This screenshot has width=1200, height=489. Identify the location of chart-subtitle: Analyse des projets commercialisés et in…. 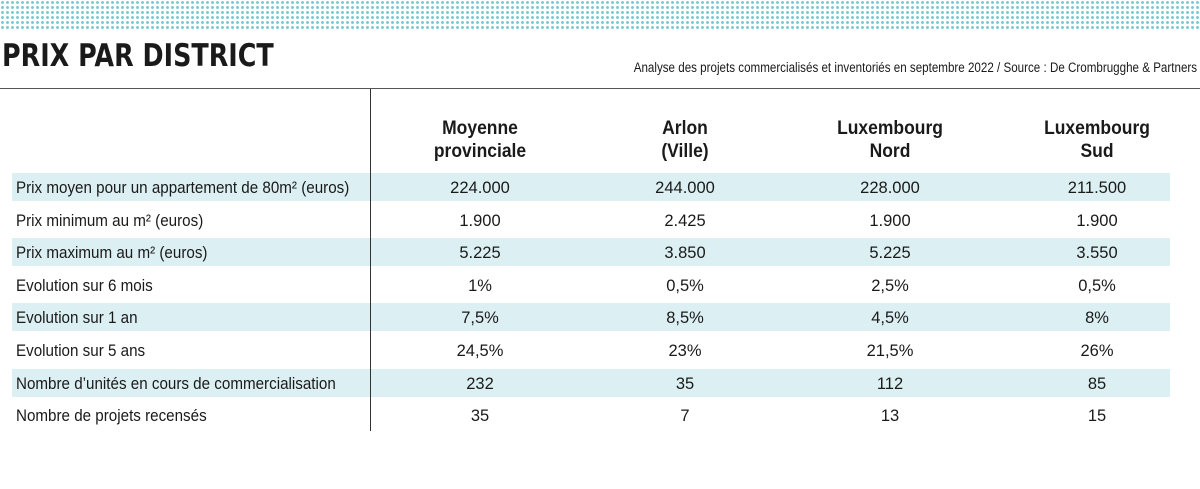
(915, 67).